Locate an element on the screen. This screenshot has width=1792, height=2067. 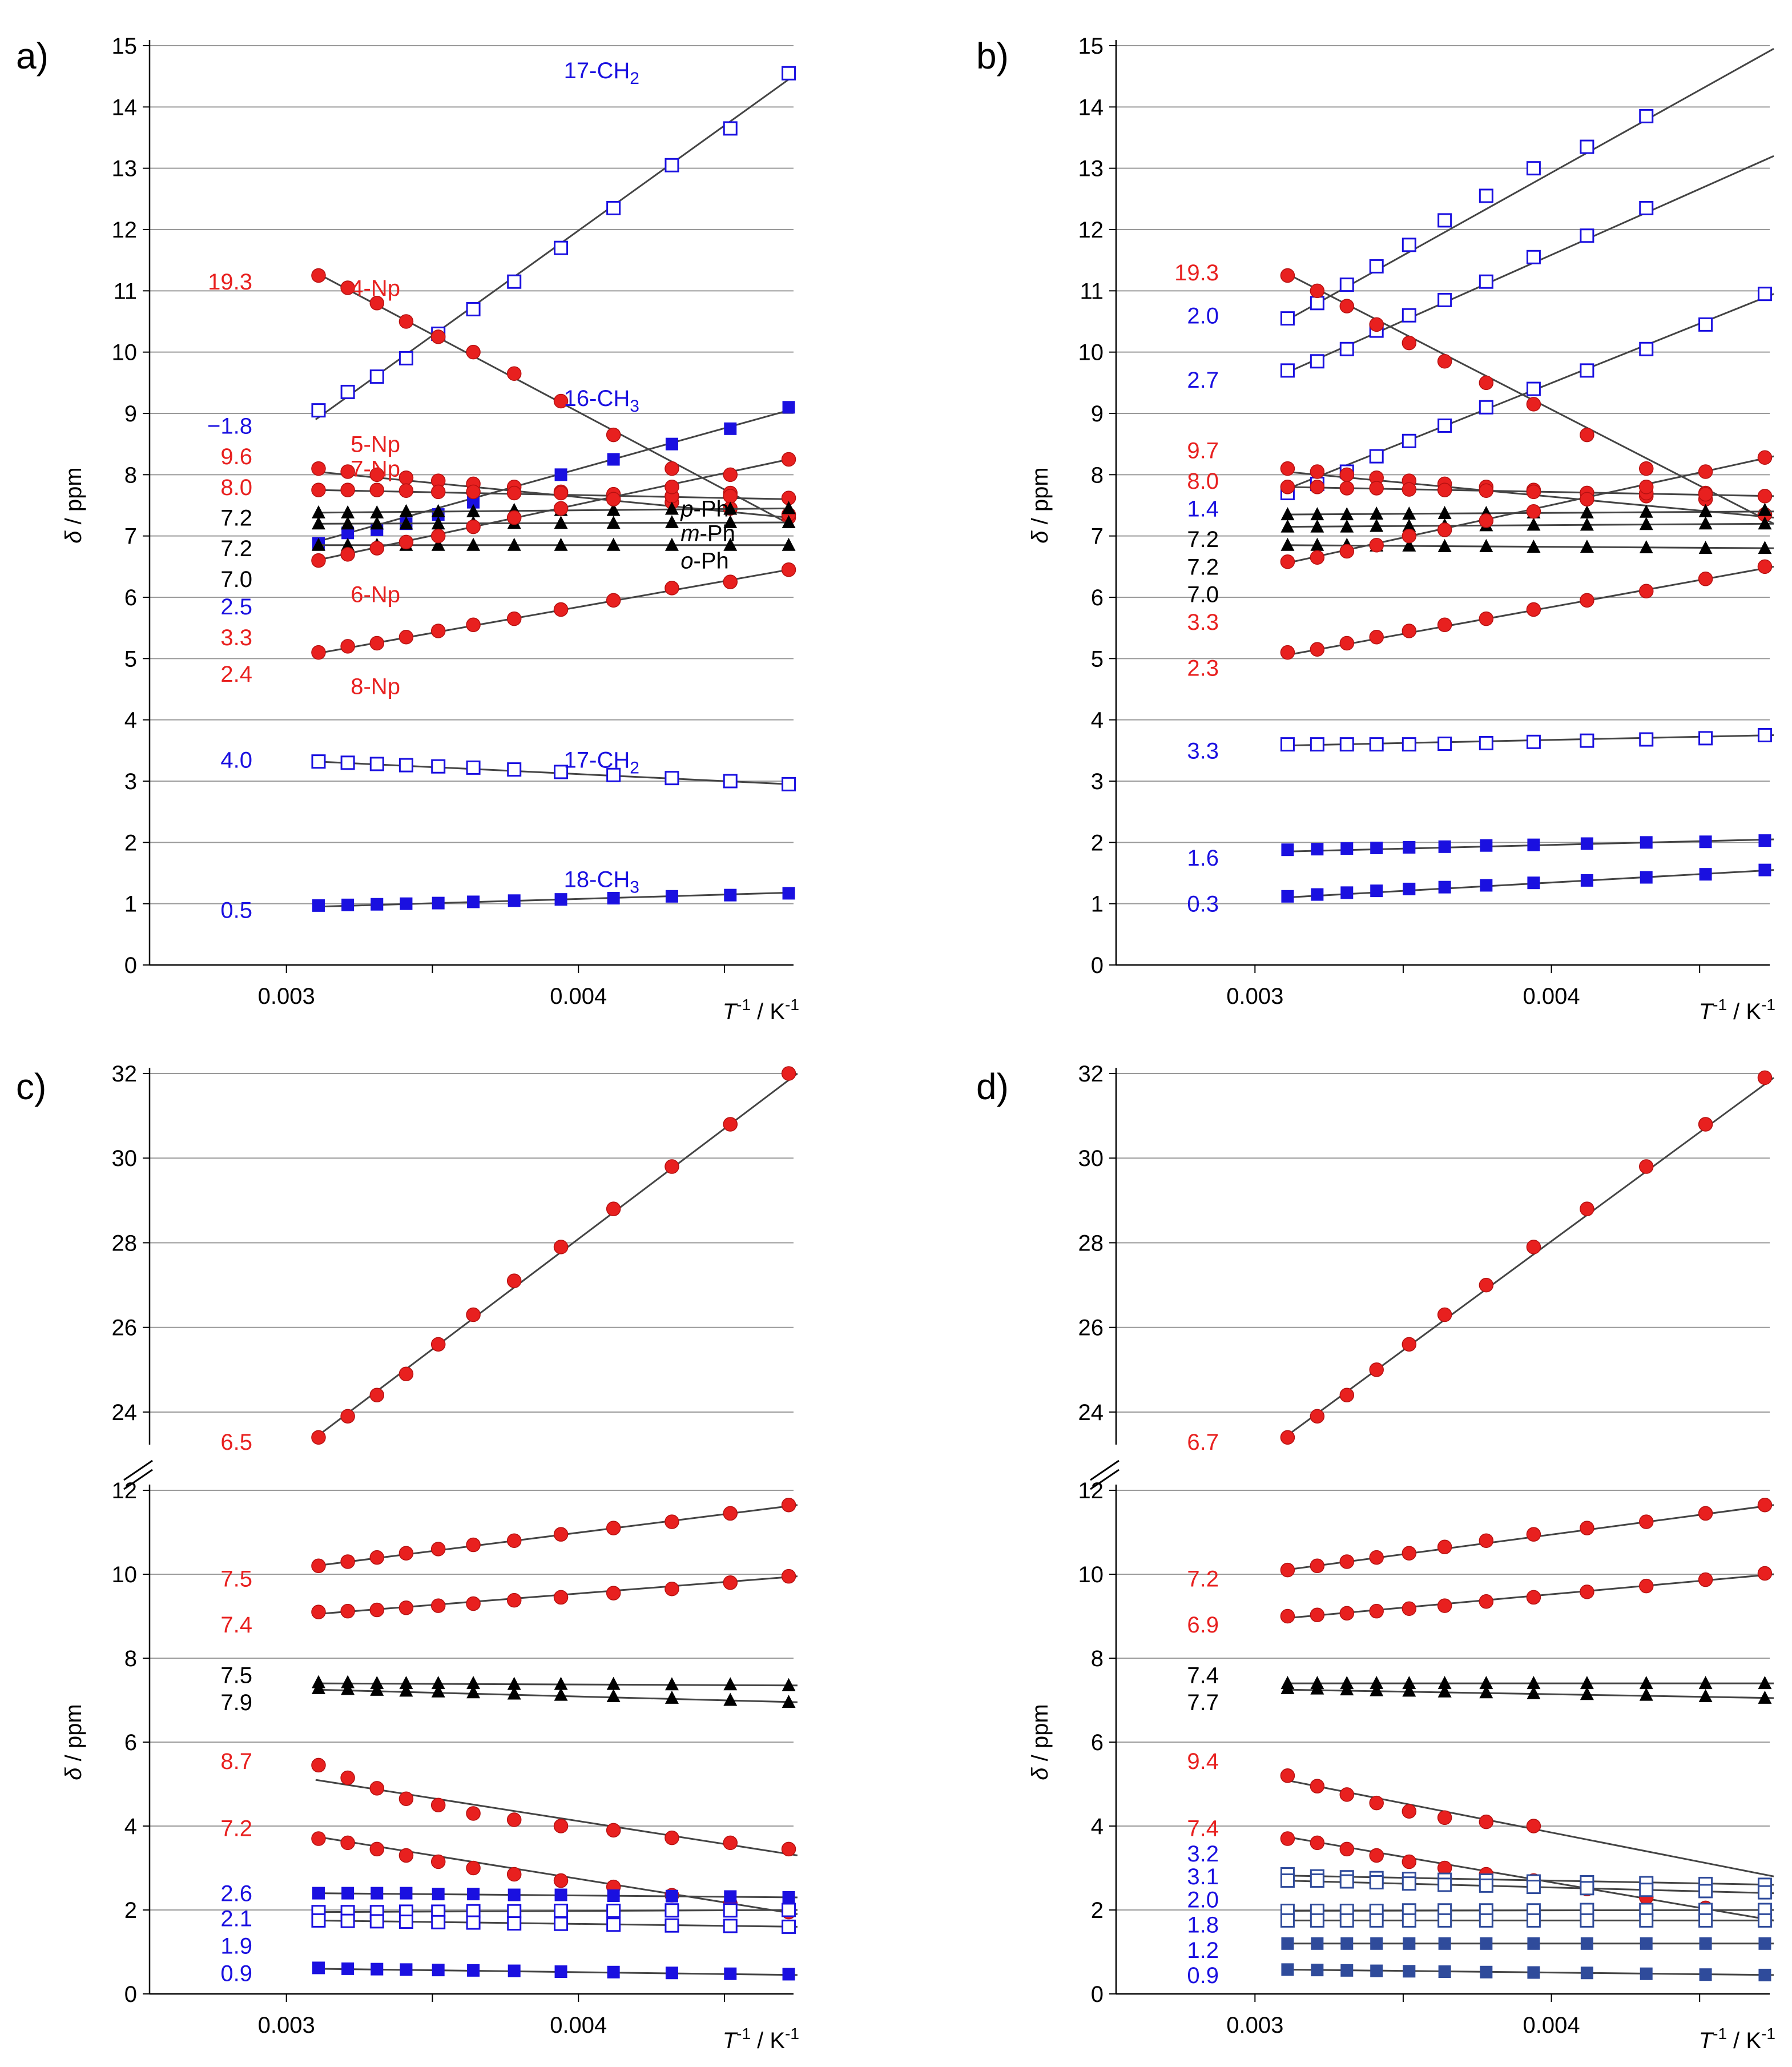
data-series-s12 is located at coordinates (1527, 740).